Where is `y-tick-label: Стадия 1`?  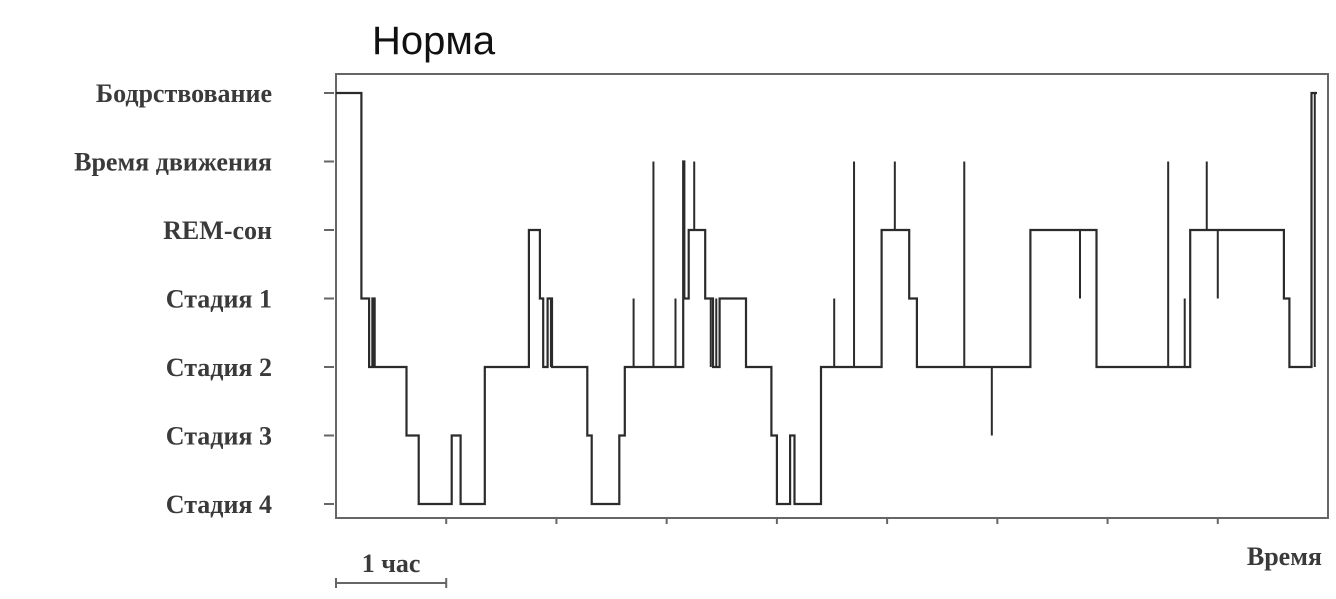
y-tick-label: Стадия 1 is located at coordinates (219, 299).